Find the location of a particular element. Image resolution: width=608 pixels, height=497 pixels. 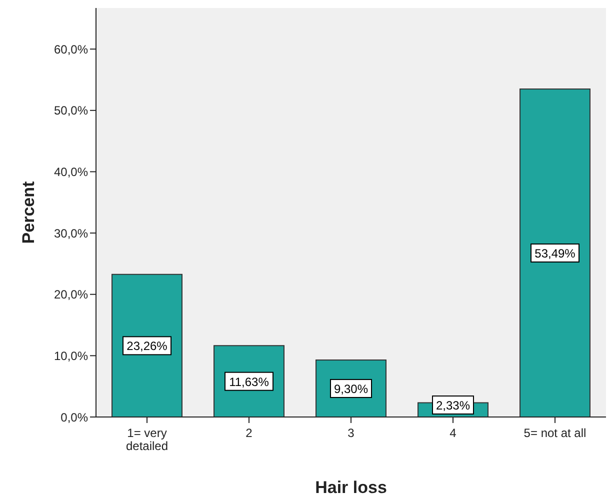

data-label: 23,26% is located at coordinates (147, 346).